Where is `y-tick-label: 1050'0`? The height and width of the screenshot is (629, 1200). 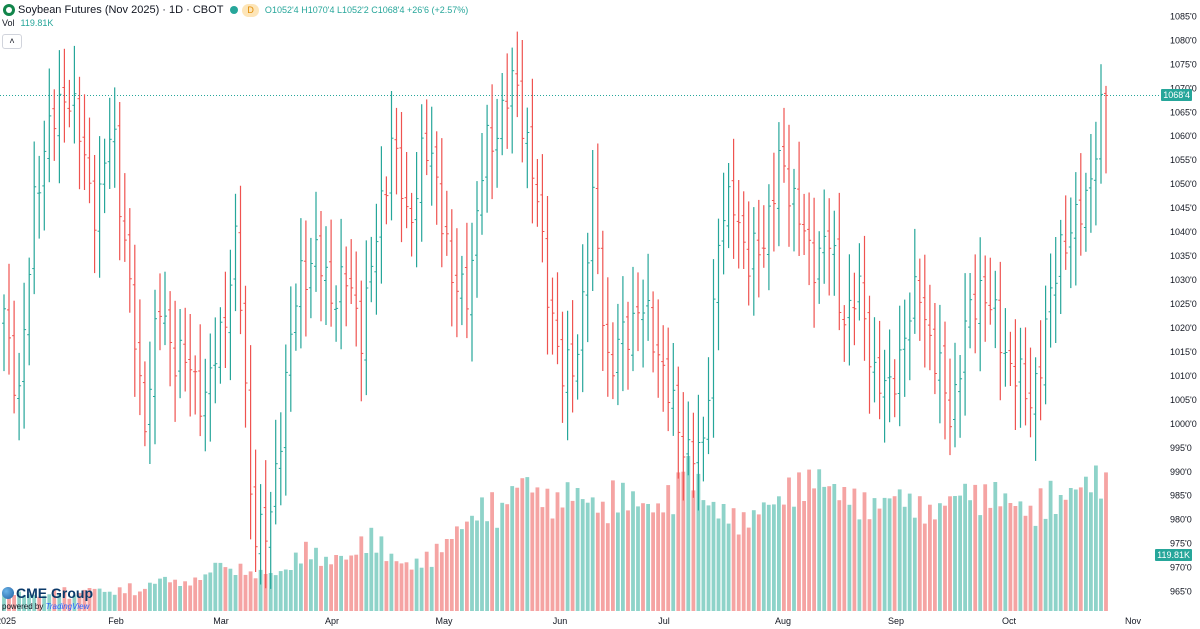
y-tick-label: 1050'0 is located at coordinates (1183, 184).